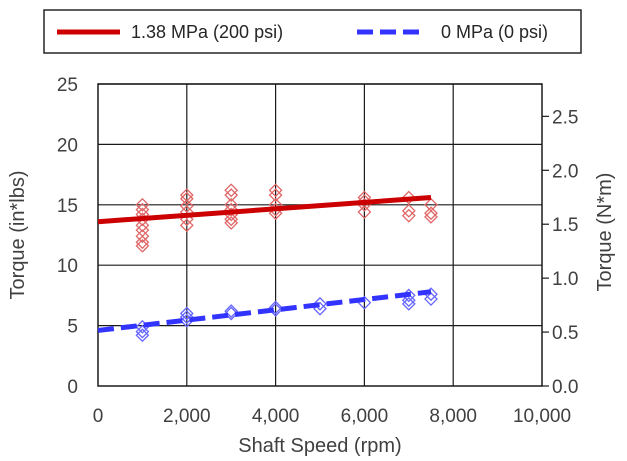 This screenshot has height=461, width=627. I want to click on x-tick-label: 0, so click(98, 416).